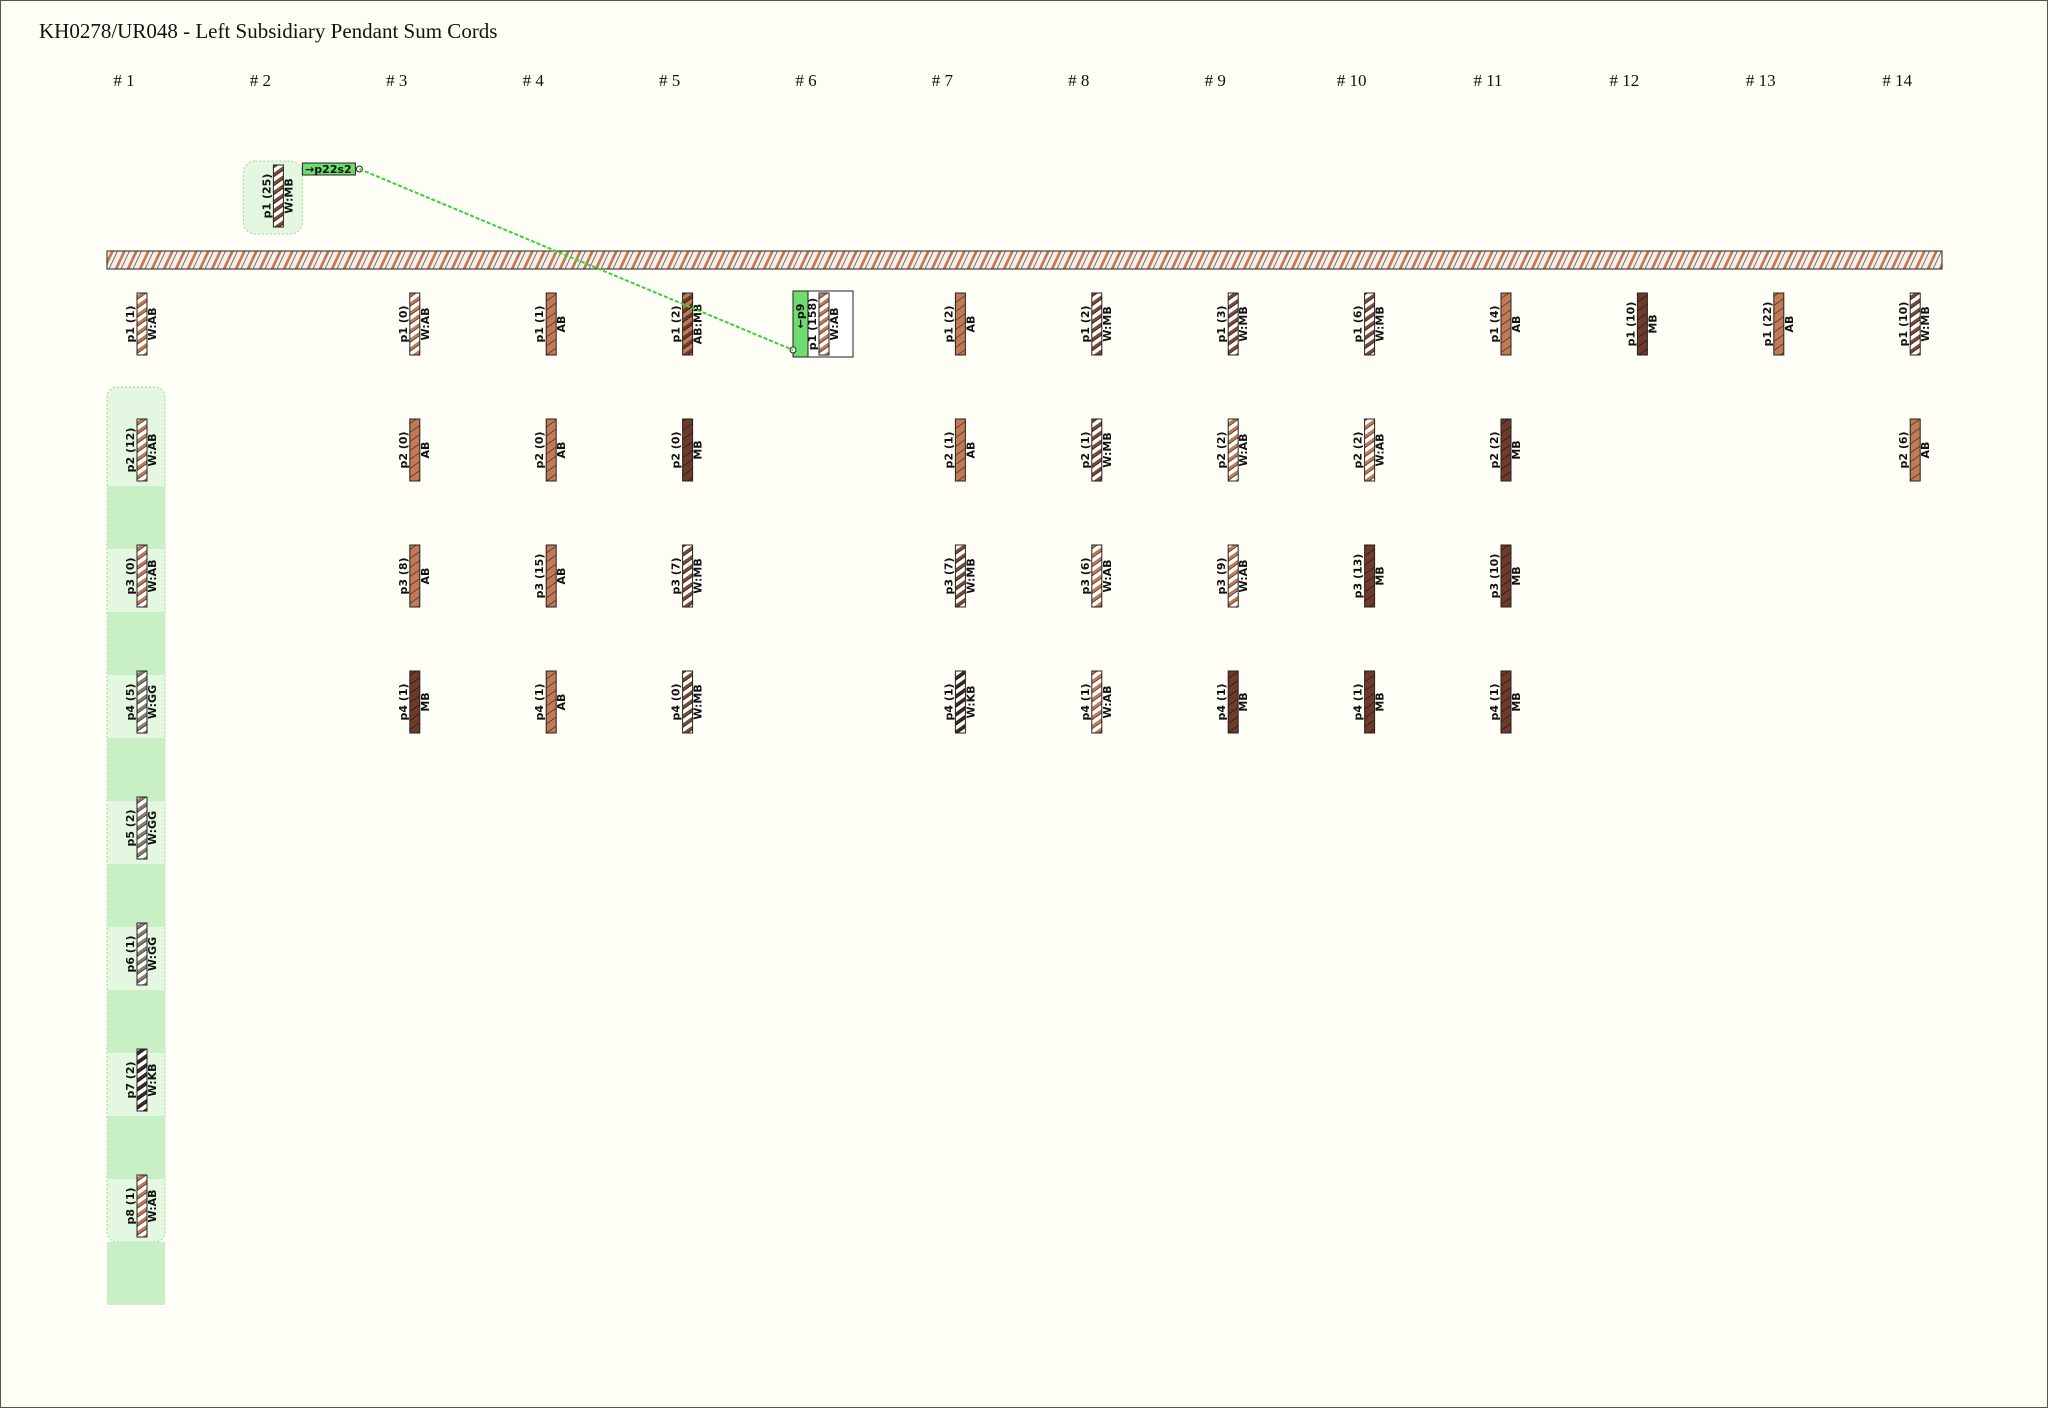 The height and width of the screenshot is (1408, 2048). Describe the element at coordinates (805, 80) in the screenshot. I see `column-label: # 6` at that location.